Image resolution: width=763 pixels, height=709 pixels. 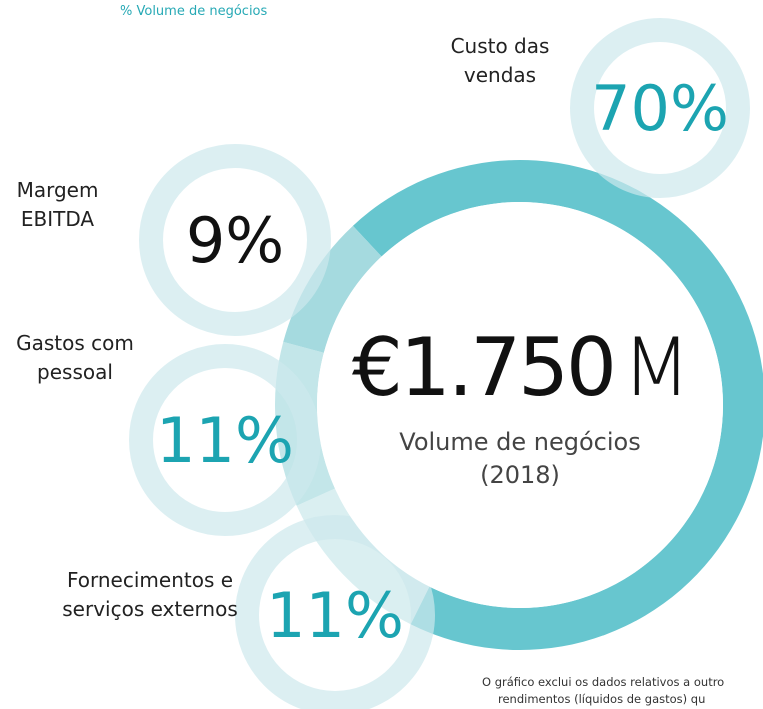 What do you see at coordinates (57, 204) in the screenshot?
I see `category-label: Margem EBITDA` at bounding box center [57, 204].